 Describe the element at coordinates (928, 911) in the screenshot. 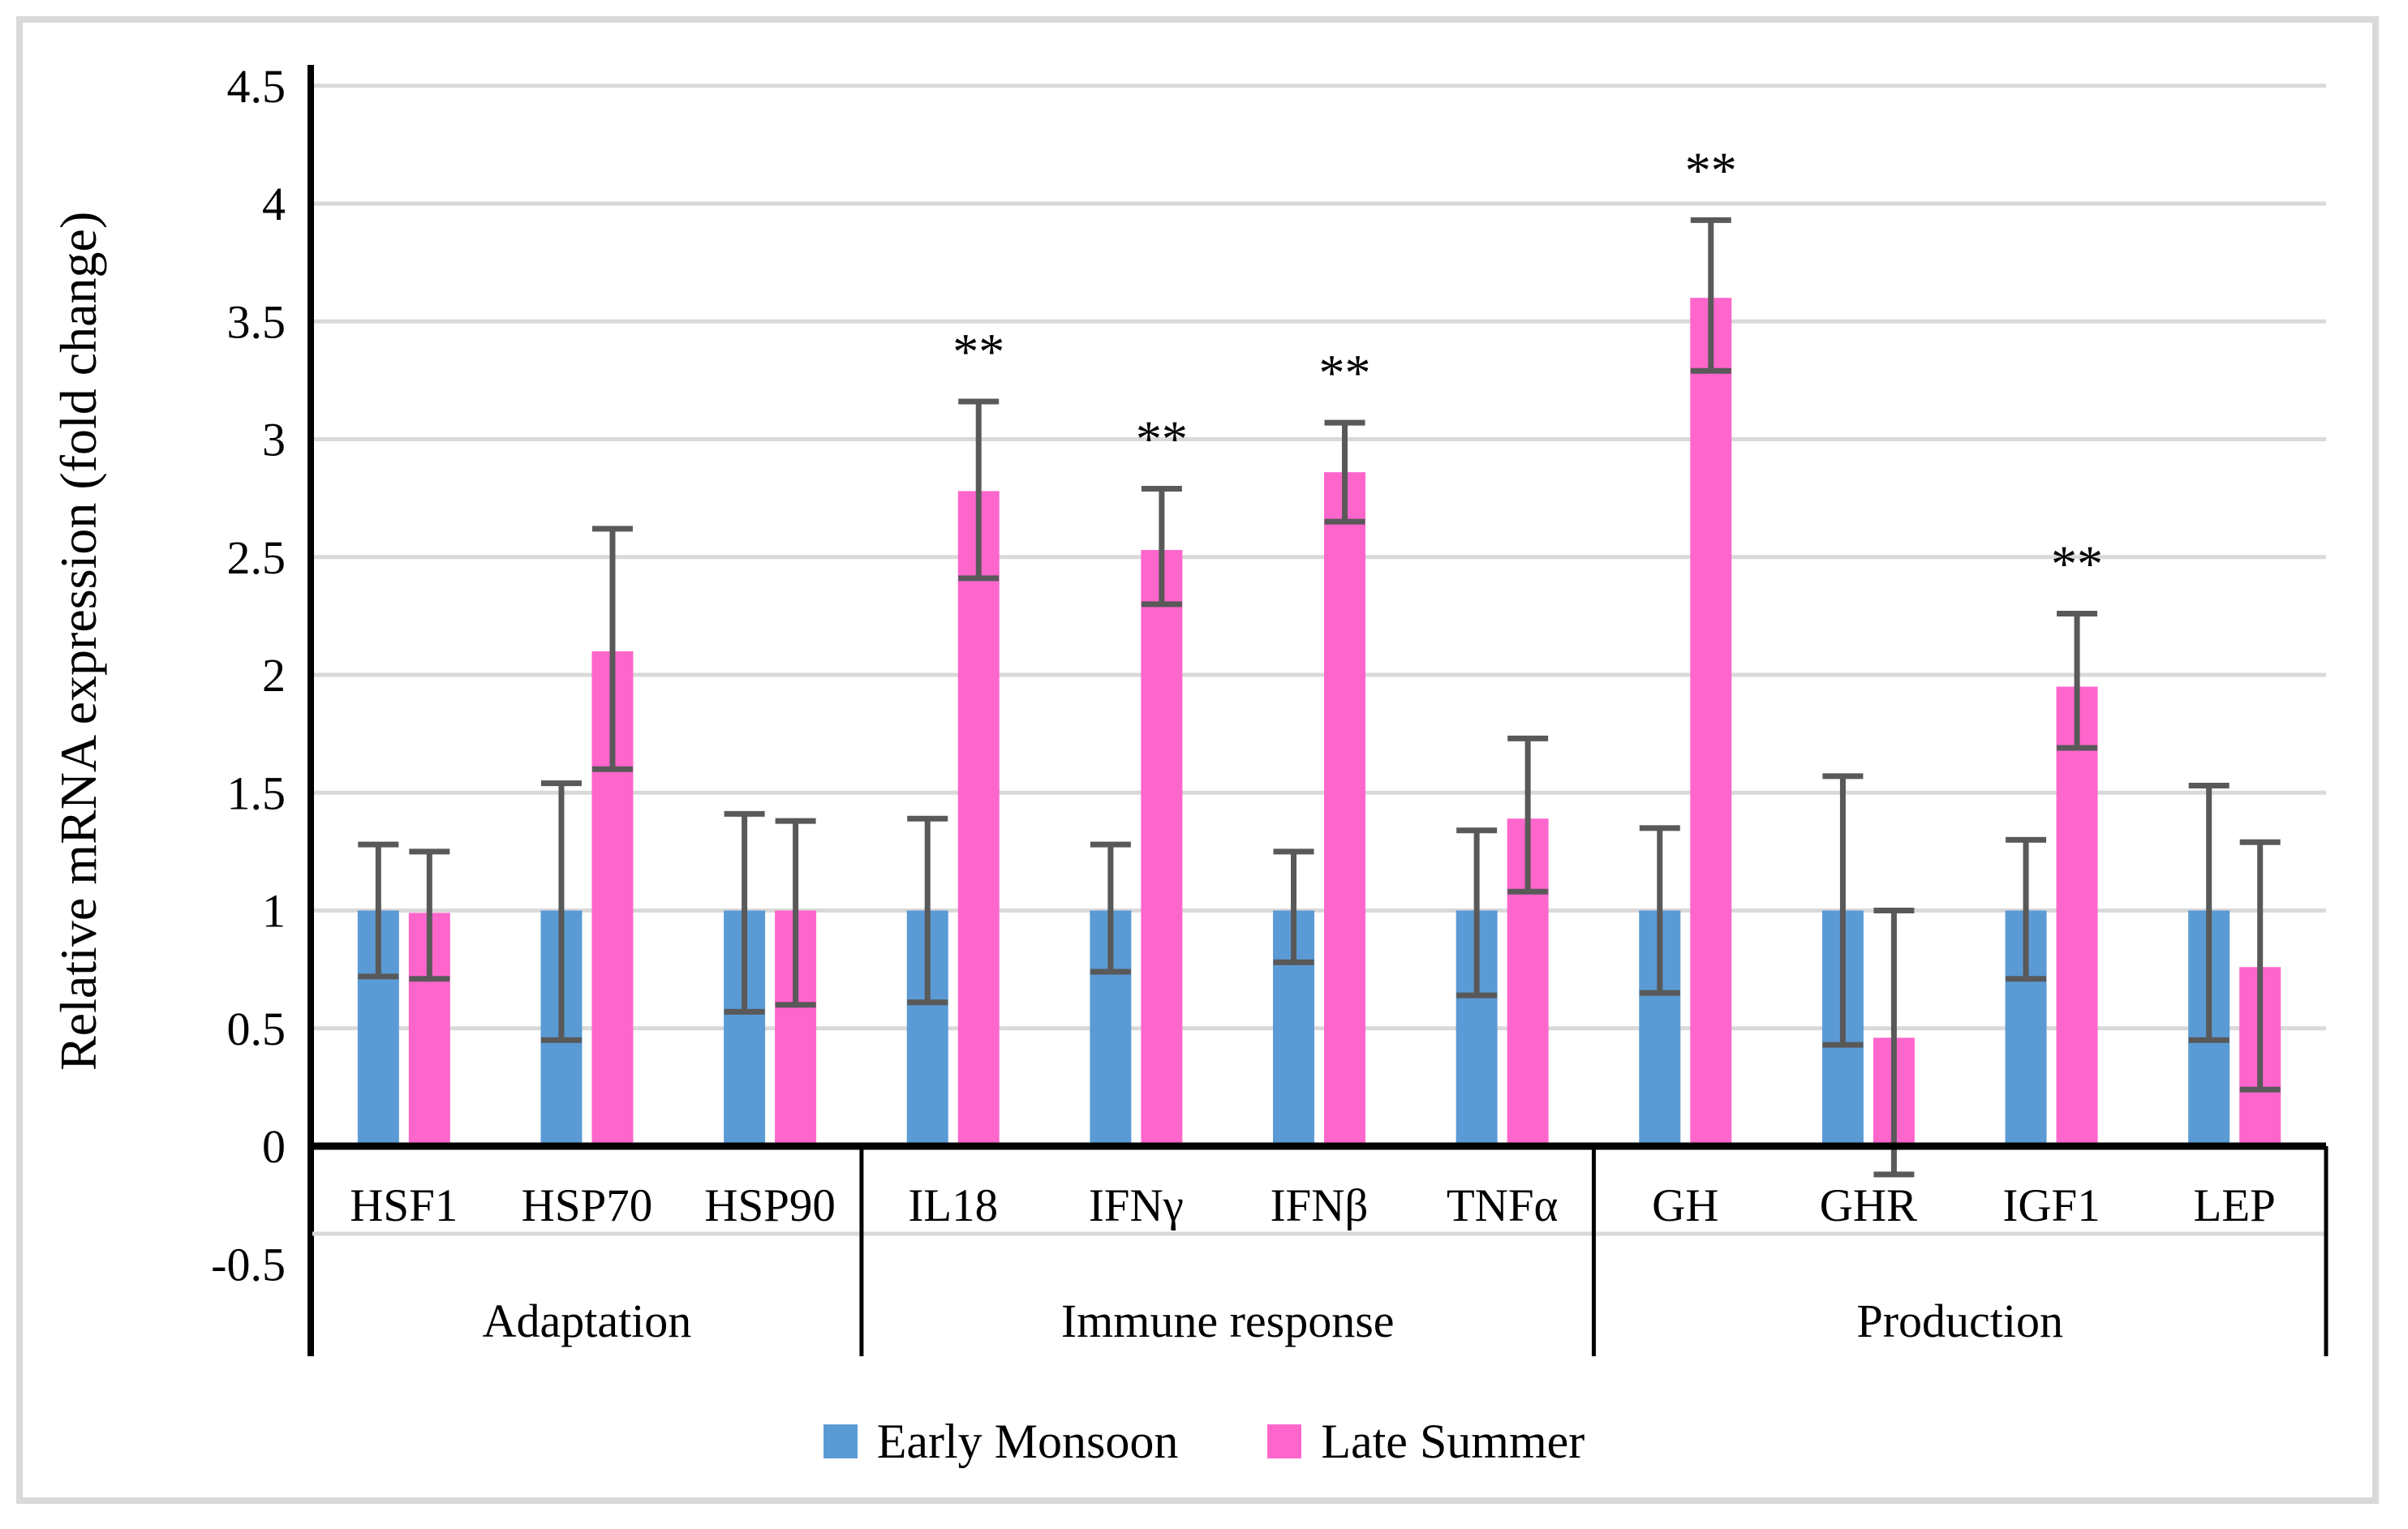

I see `error-bar-early-monsoon-IL18` at that location.